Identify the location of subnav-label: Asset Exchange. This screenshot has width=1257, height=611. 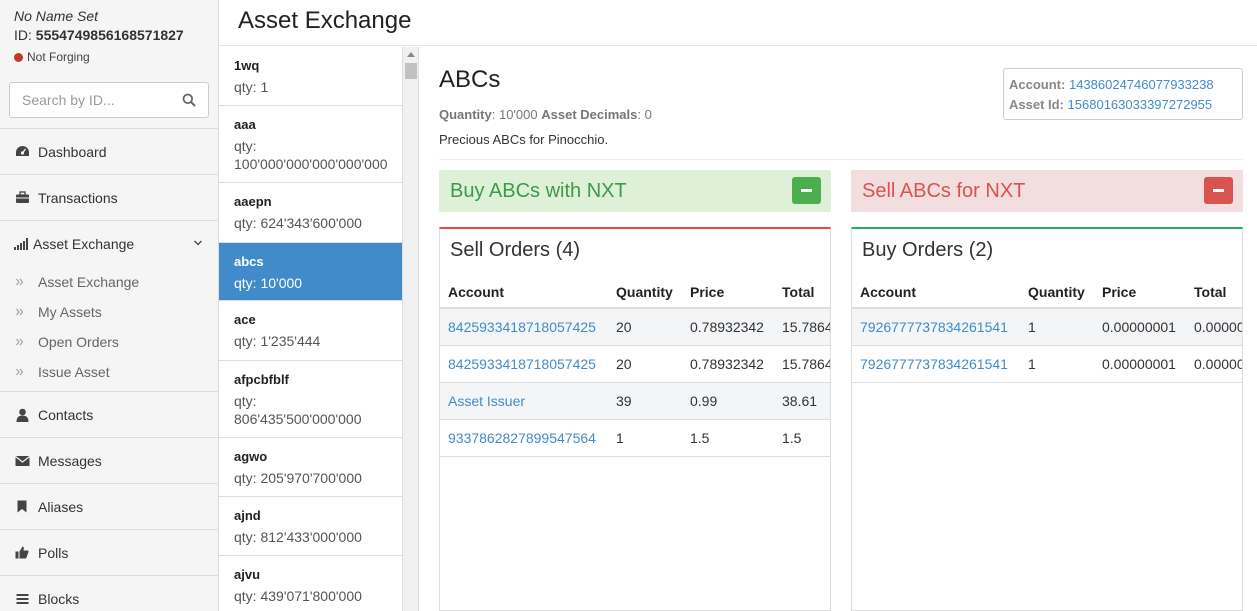
(89, 282).